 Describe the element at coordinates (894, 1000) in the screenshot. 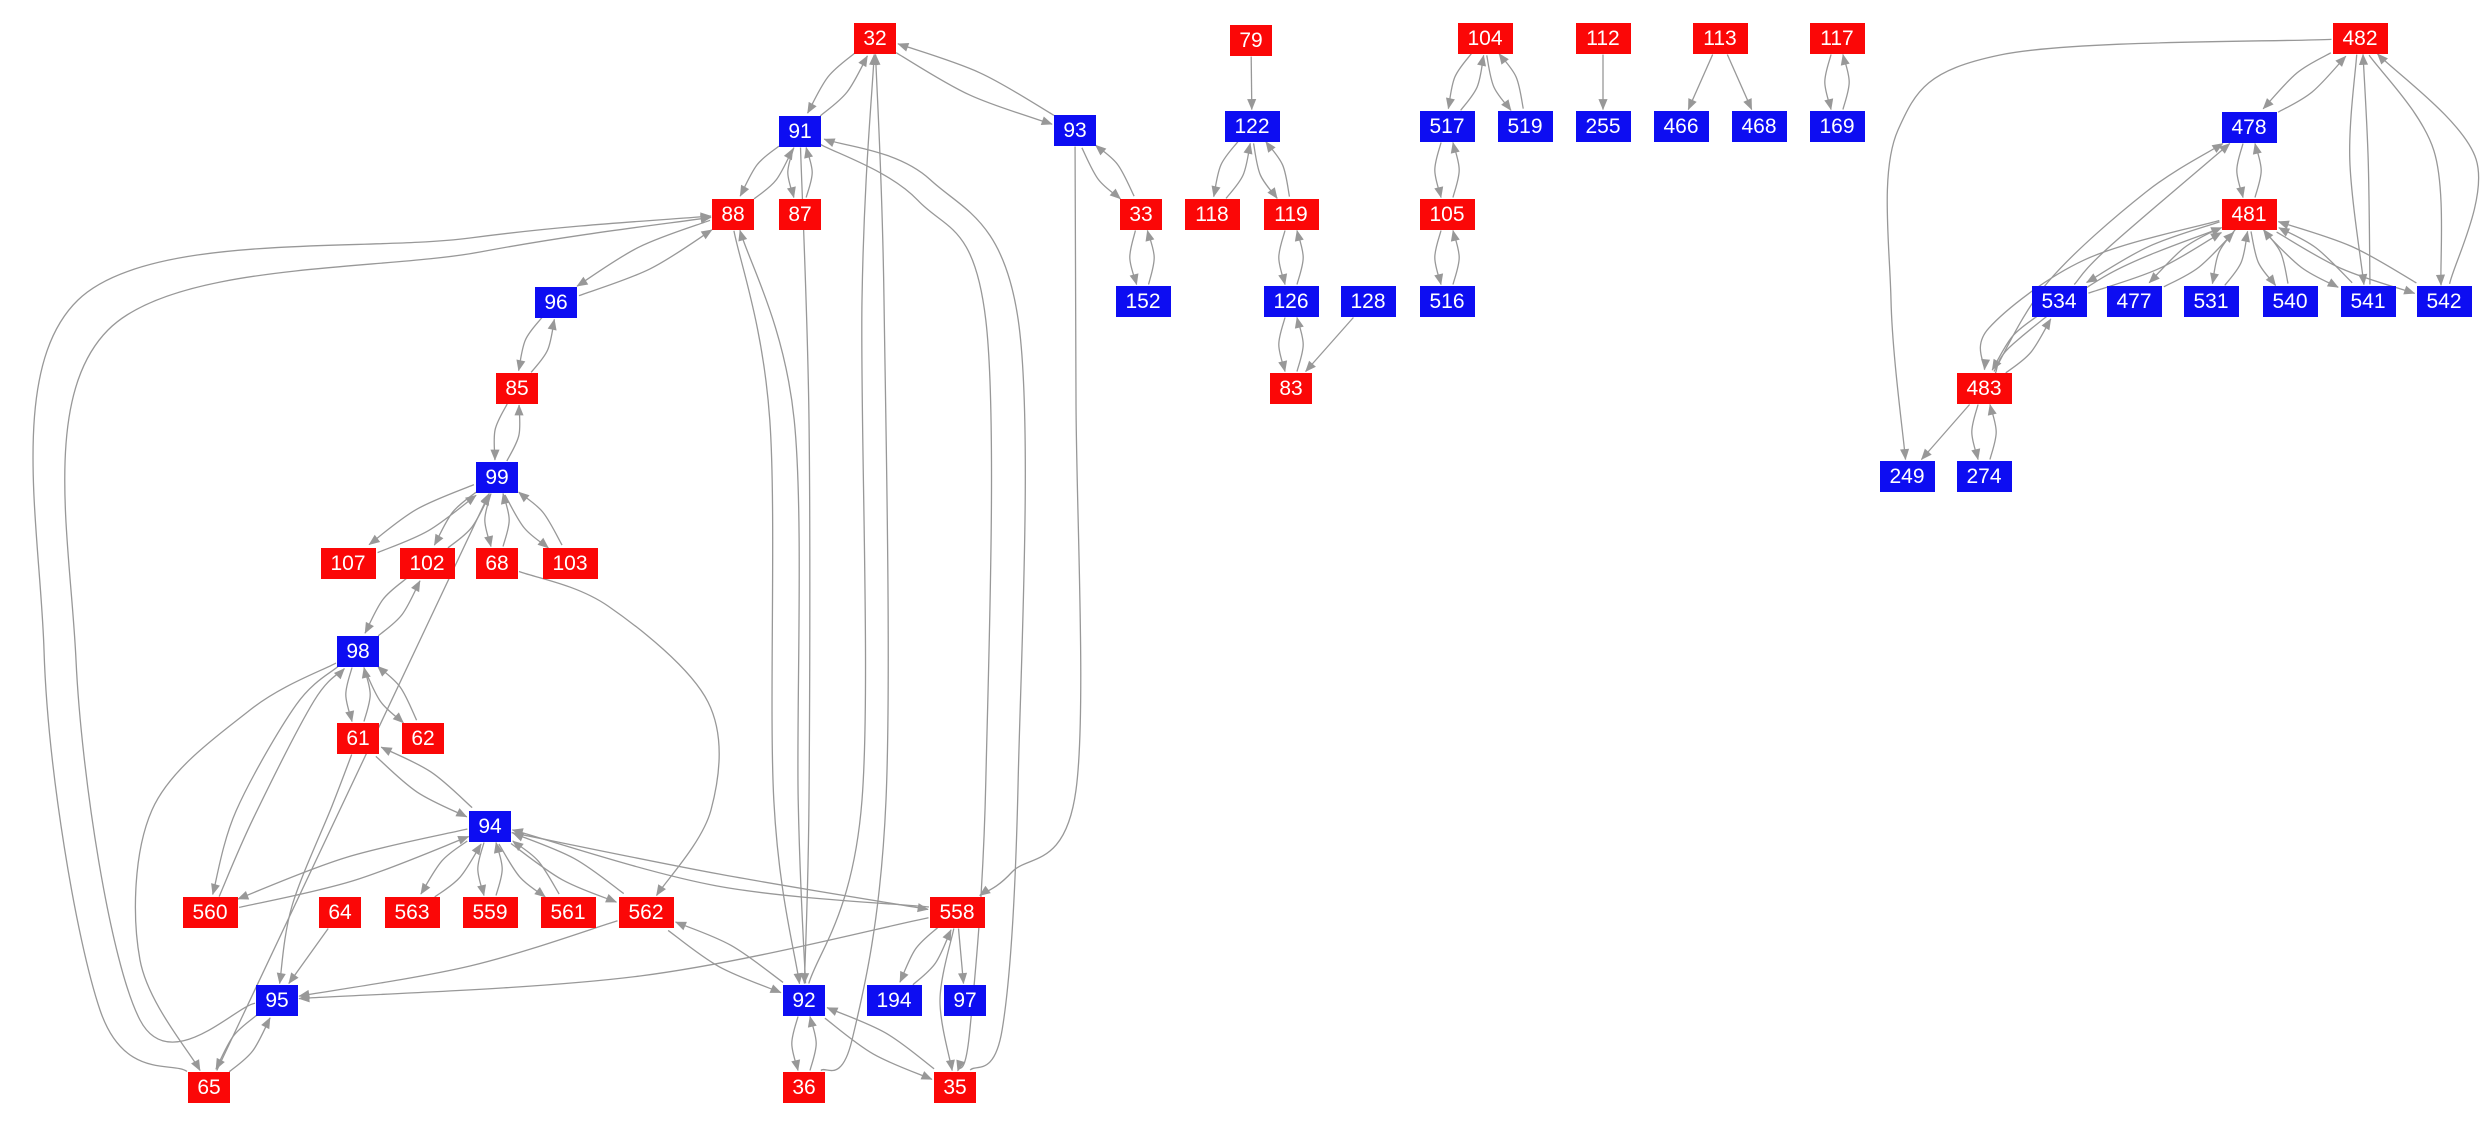

I see `node-194: 194` at that location.